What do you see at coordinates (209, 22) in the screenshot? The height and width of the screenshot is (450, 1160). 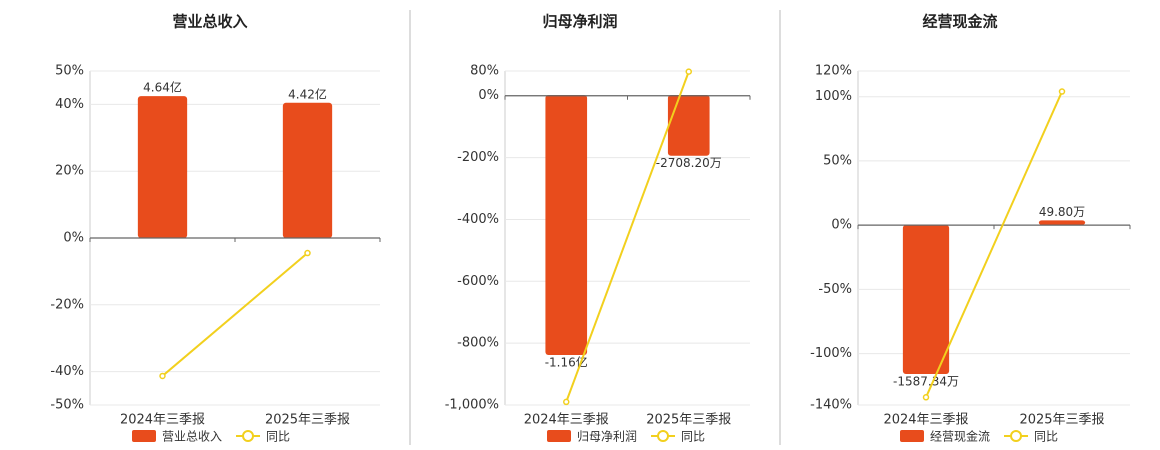 I see `chart-title: 营业总收入` at bounding box center [209, 22].